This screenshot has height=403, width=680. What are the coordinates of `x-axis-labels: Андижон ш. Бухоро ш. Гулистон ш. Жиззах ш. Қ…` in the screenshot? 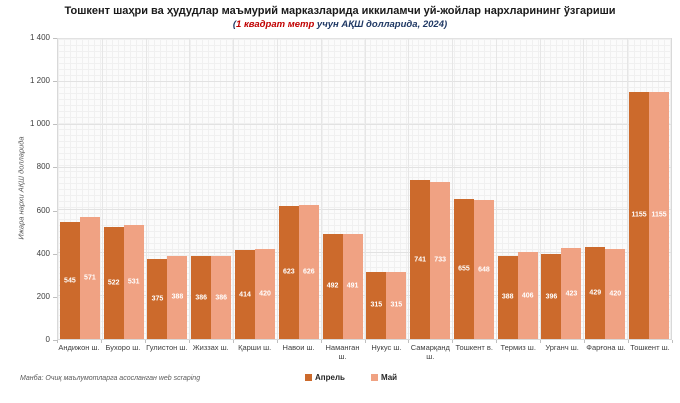 It's located at (364, 352).